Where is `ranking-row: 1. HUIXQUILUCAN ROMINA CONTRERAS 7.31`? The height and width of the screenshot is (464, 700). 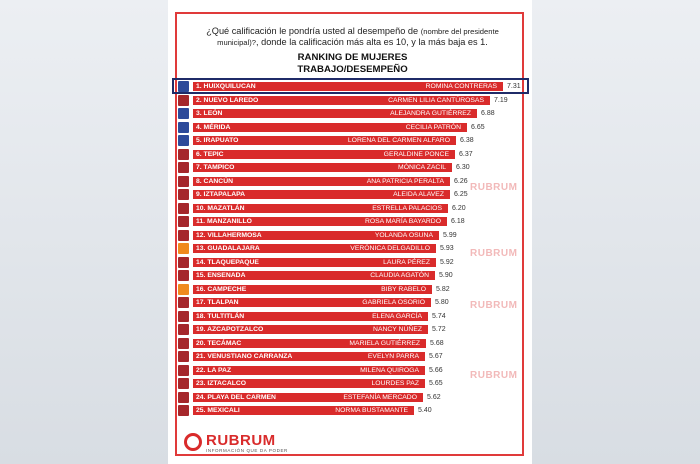
ranking-row: 1. HUIXQUILUCAN ROMINA CONTRERAS 7.31 is located at coordinates (349, 86).